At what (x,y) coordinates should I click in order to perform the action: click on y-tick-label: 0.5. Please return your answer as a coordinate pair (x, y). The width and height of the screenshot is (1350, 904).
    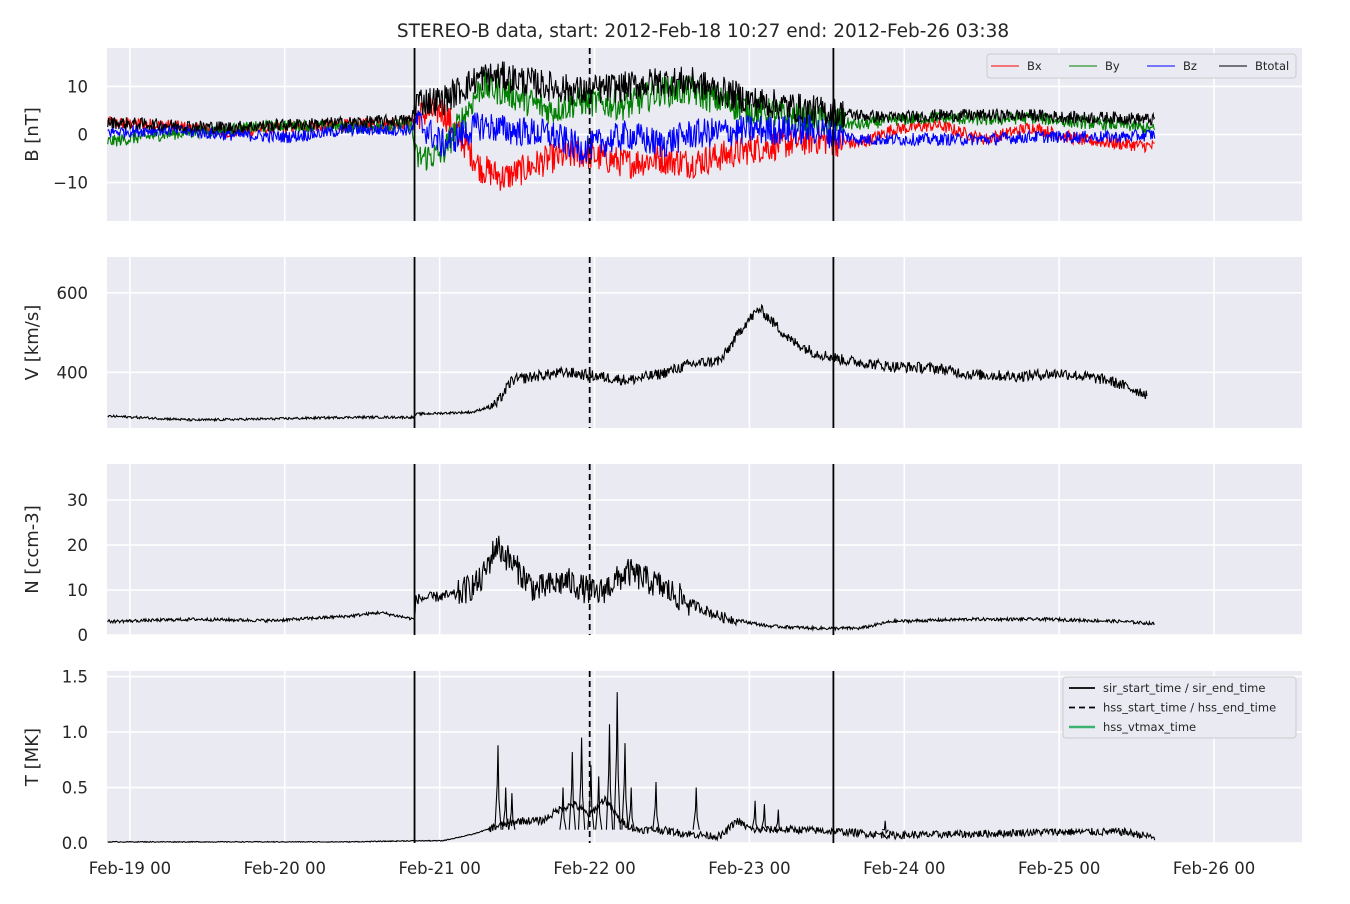
    Looking at the image, I should click on (75, 788).